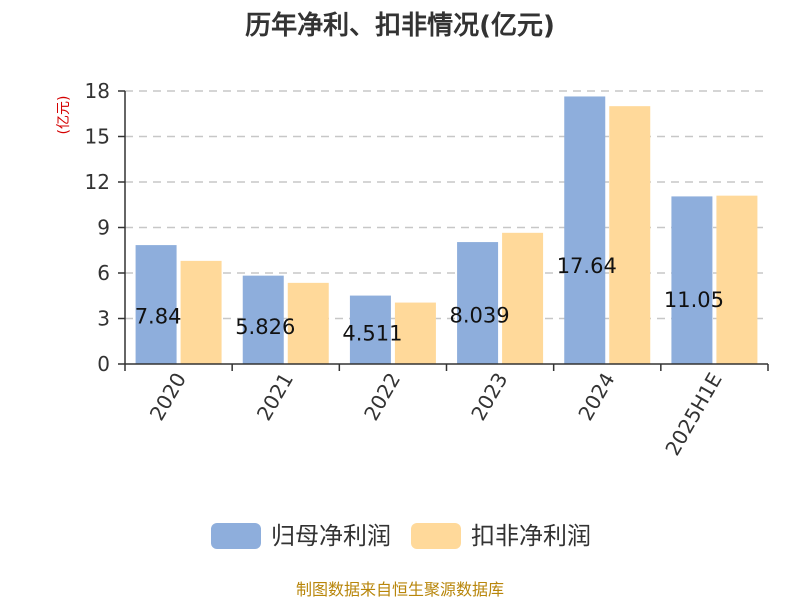 The width and height of the screenshot is (800, 600). Describe the element at coordinates (103, 319) in the screenshot. I see `y-tick-label: 3` at that location.